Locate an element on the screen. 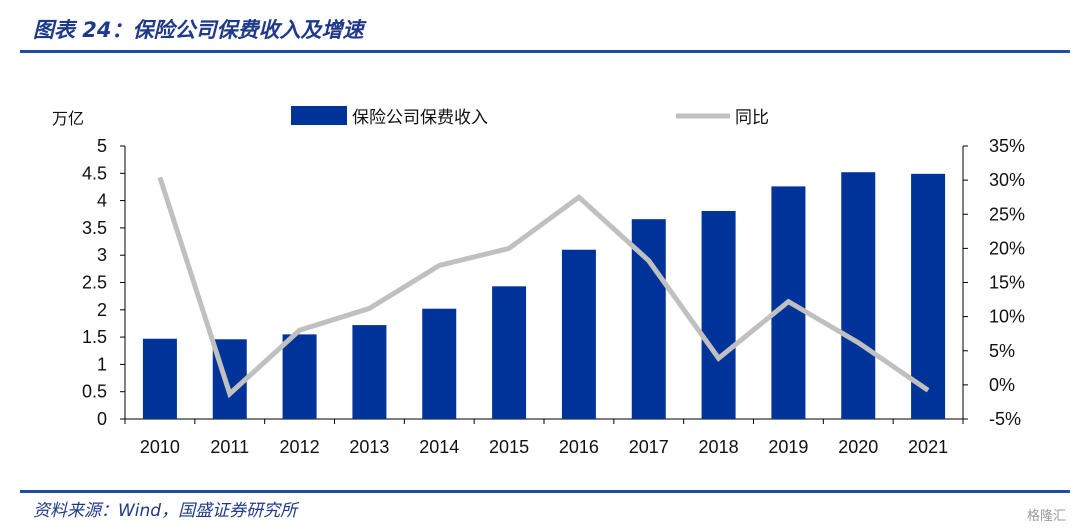 This screenshot has height=530, width=1080. x-tick-label: 2012 is located at coordinates (300, 447).